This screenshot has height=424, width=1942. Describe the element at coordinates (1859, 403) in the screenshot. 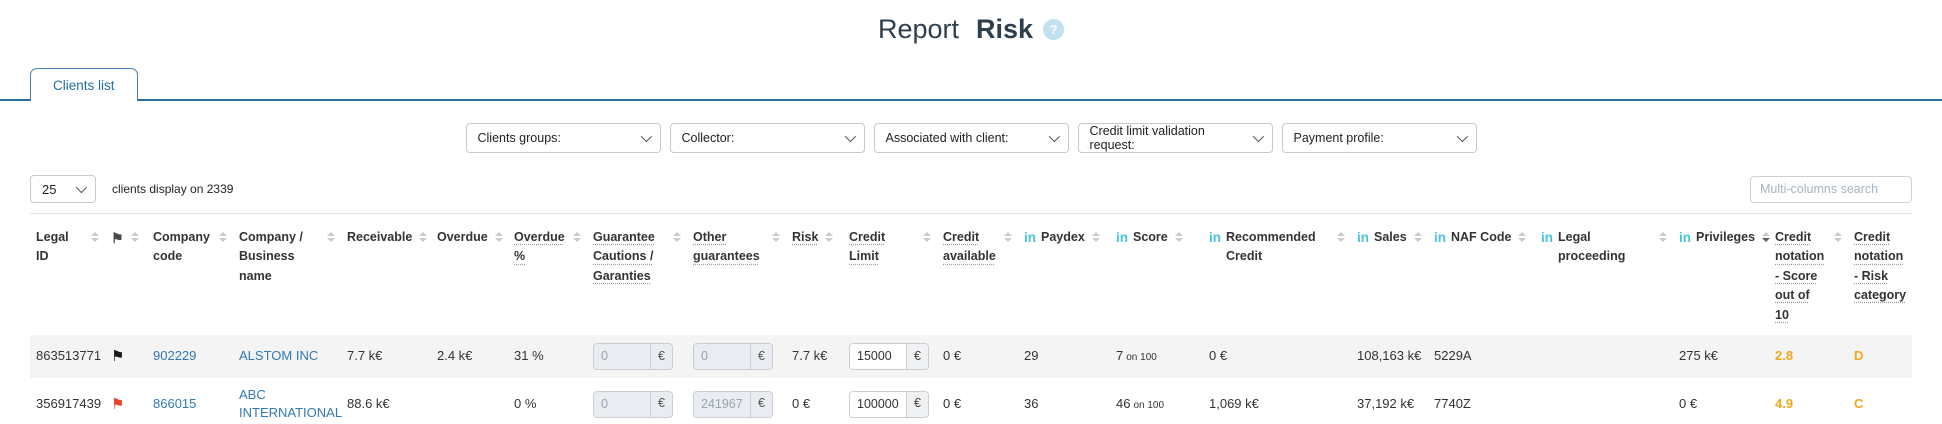

I see `credit-notation-category-cell: C` at that location.